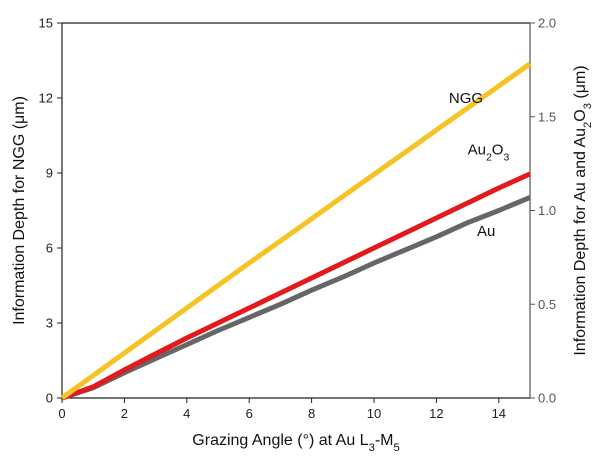  I want to click on series-labels: NGG Au2O3 Au, so click(479, 165).